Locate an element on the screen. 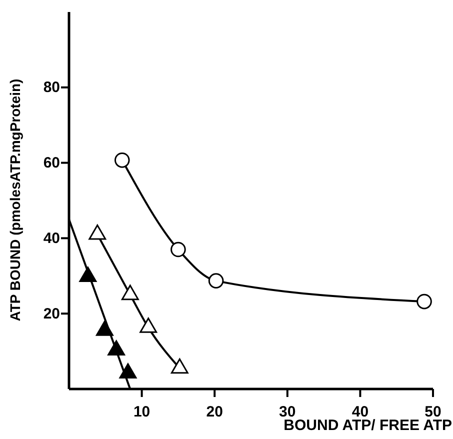 Image resolution: width=453 pixels, height=439 pixels. y-tick-label: 20 is located at coordinates (51, 313).